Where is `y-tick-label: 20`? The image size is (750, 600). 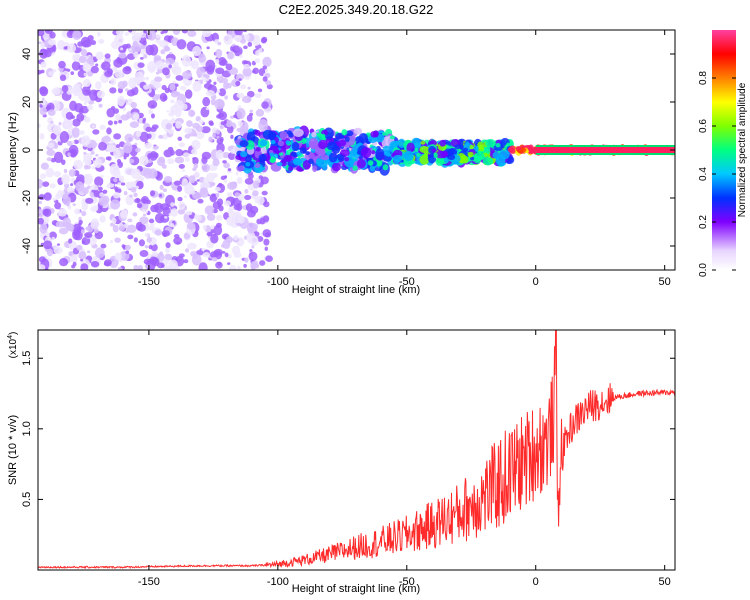
y-tick-label: 20 is located at coordinates (27, 102).